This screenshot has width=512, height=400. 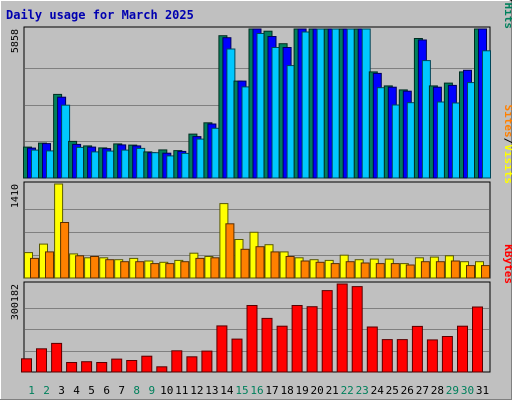 I want to click on day-label-6: 6, so click(x=106, y=390).